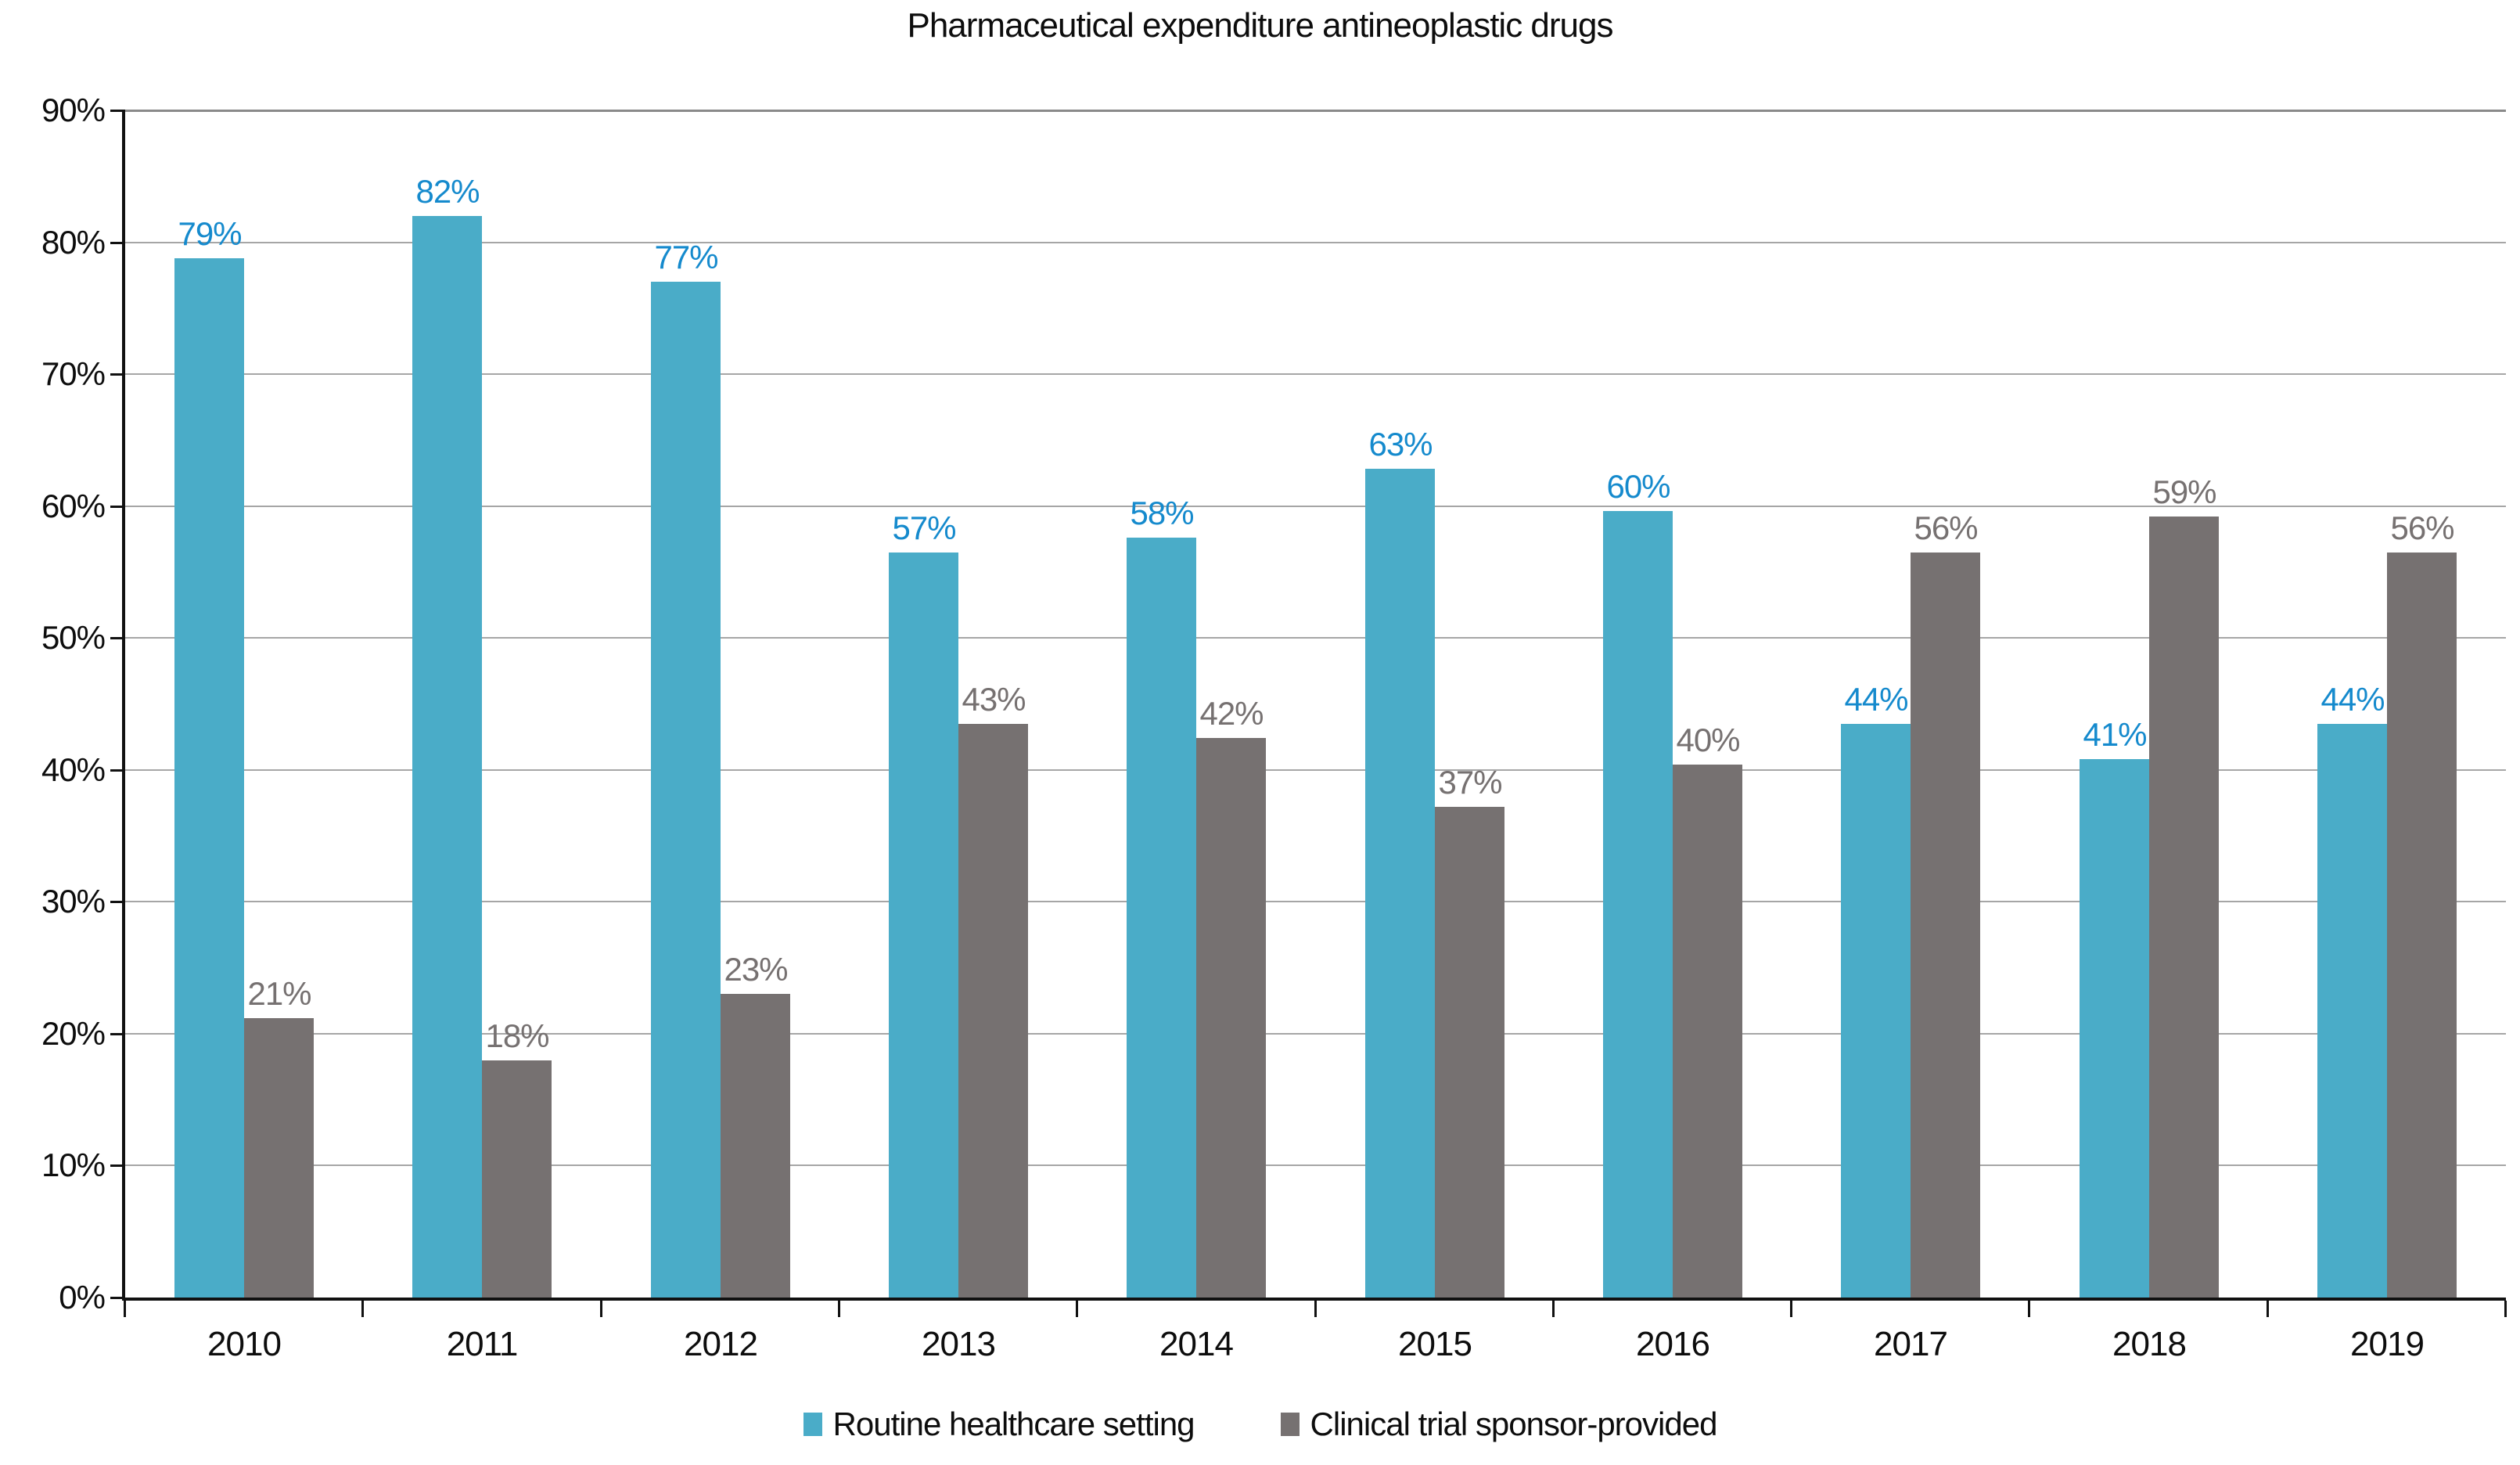 This screenshot has height=1465, width=2520. I want to click on bar-sponsor-2014, so click(1231, 1018).